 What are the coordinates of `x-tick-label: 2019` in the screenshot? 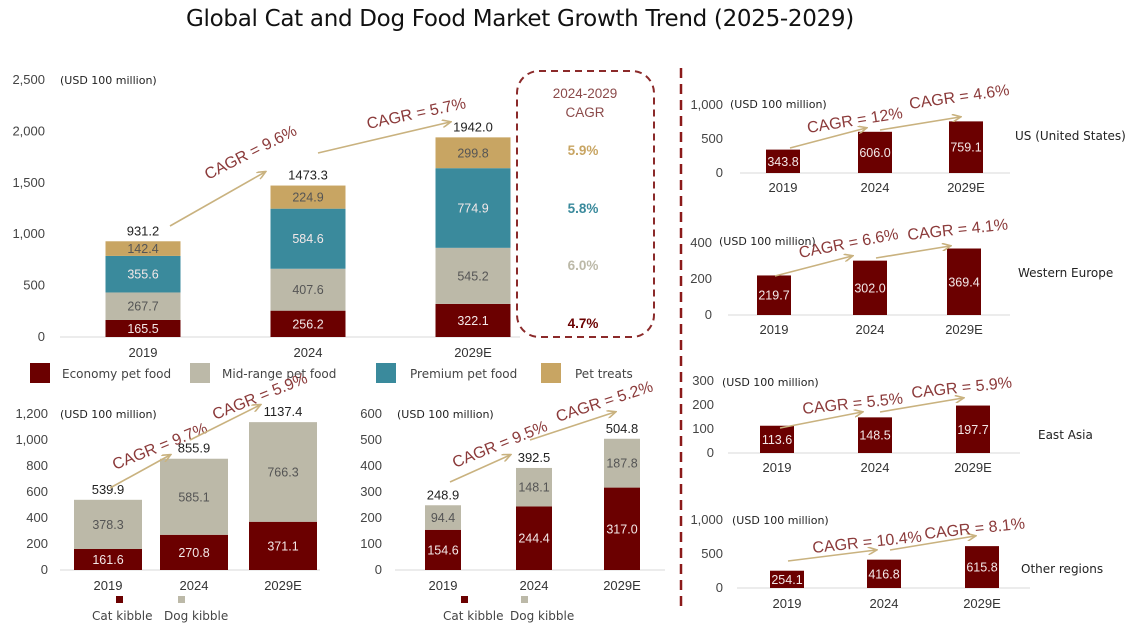 It's located at (443, 585).